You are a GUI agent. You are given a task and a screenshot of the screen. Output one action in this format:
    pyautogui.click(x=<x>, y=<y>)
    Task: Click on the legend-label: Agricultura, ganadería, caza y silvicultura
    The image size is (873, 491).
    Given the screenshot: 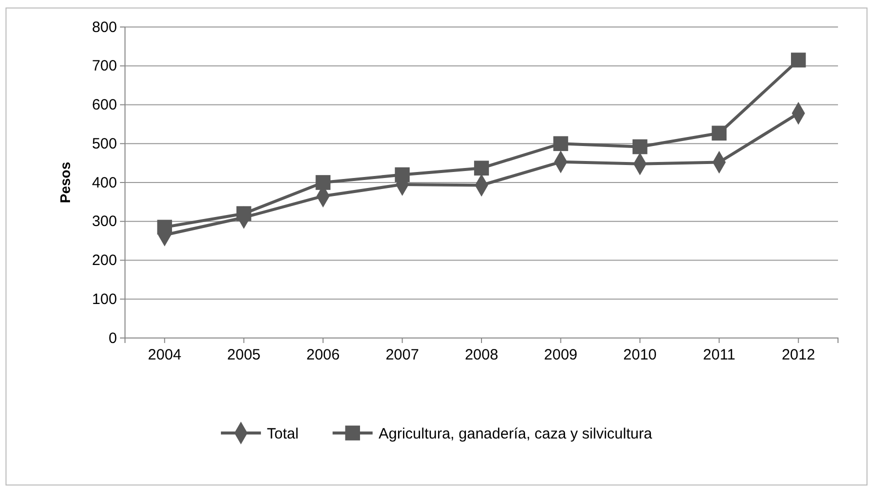 What is the action you would take?
    pyautogui.click(x=515, y=433)
    